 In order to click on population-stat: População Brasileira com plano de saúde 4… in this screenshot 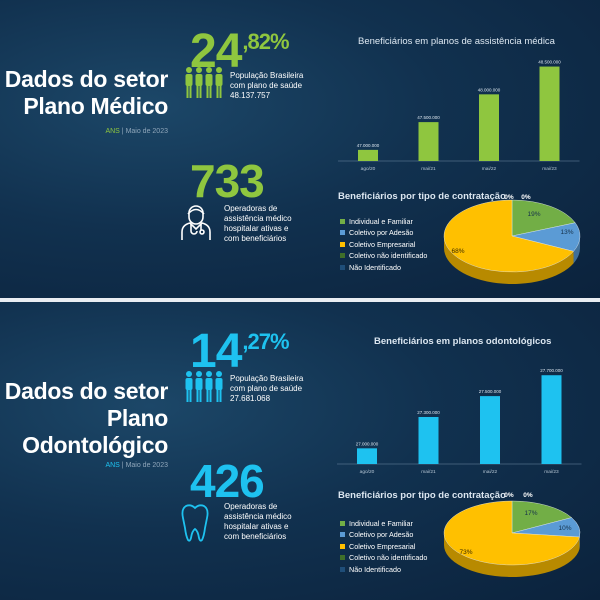, I will do `click(266, 86)`.